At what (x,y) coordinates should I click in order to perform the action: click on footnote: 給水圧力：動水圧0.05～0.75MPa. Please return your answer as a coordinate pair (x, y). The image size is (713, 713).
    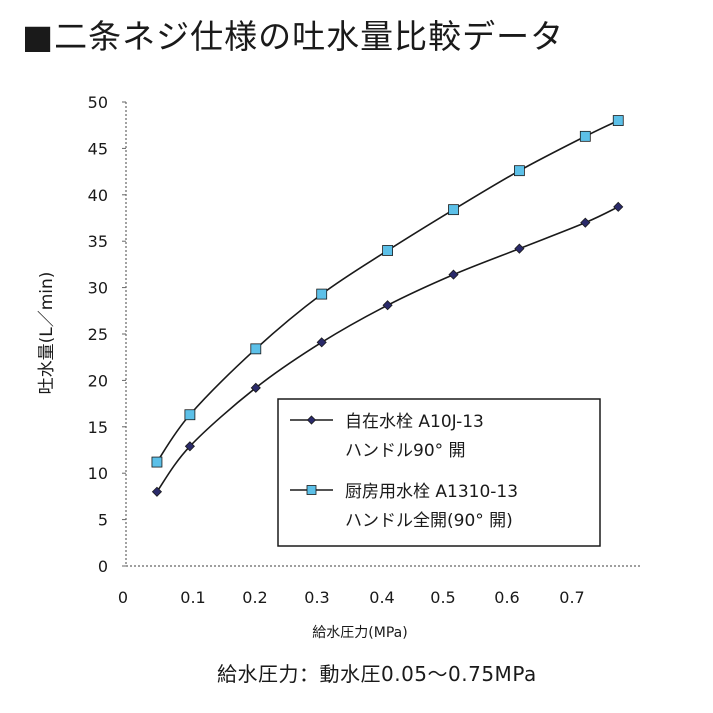
    Looking at the image, I should click on (377, 674).